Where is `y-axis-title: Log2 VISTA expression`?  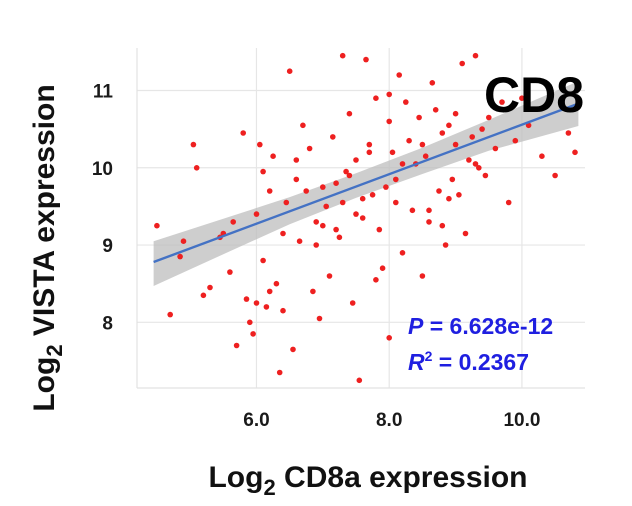
y-axis-title: Log2 VISTA expression is located at coordinates (47, 247).